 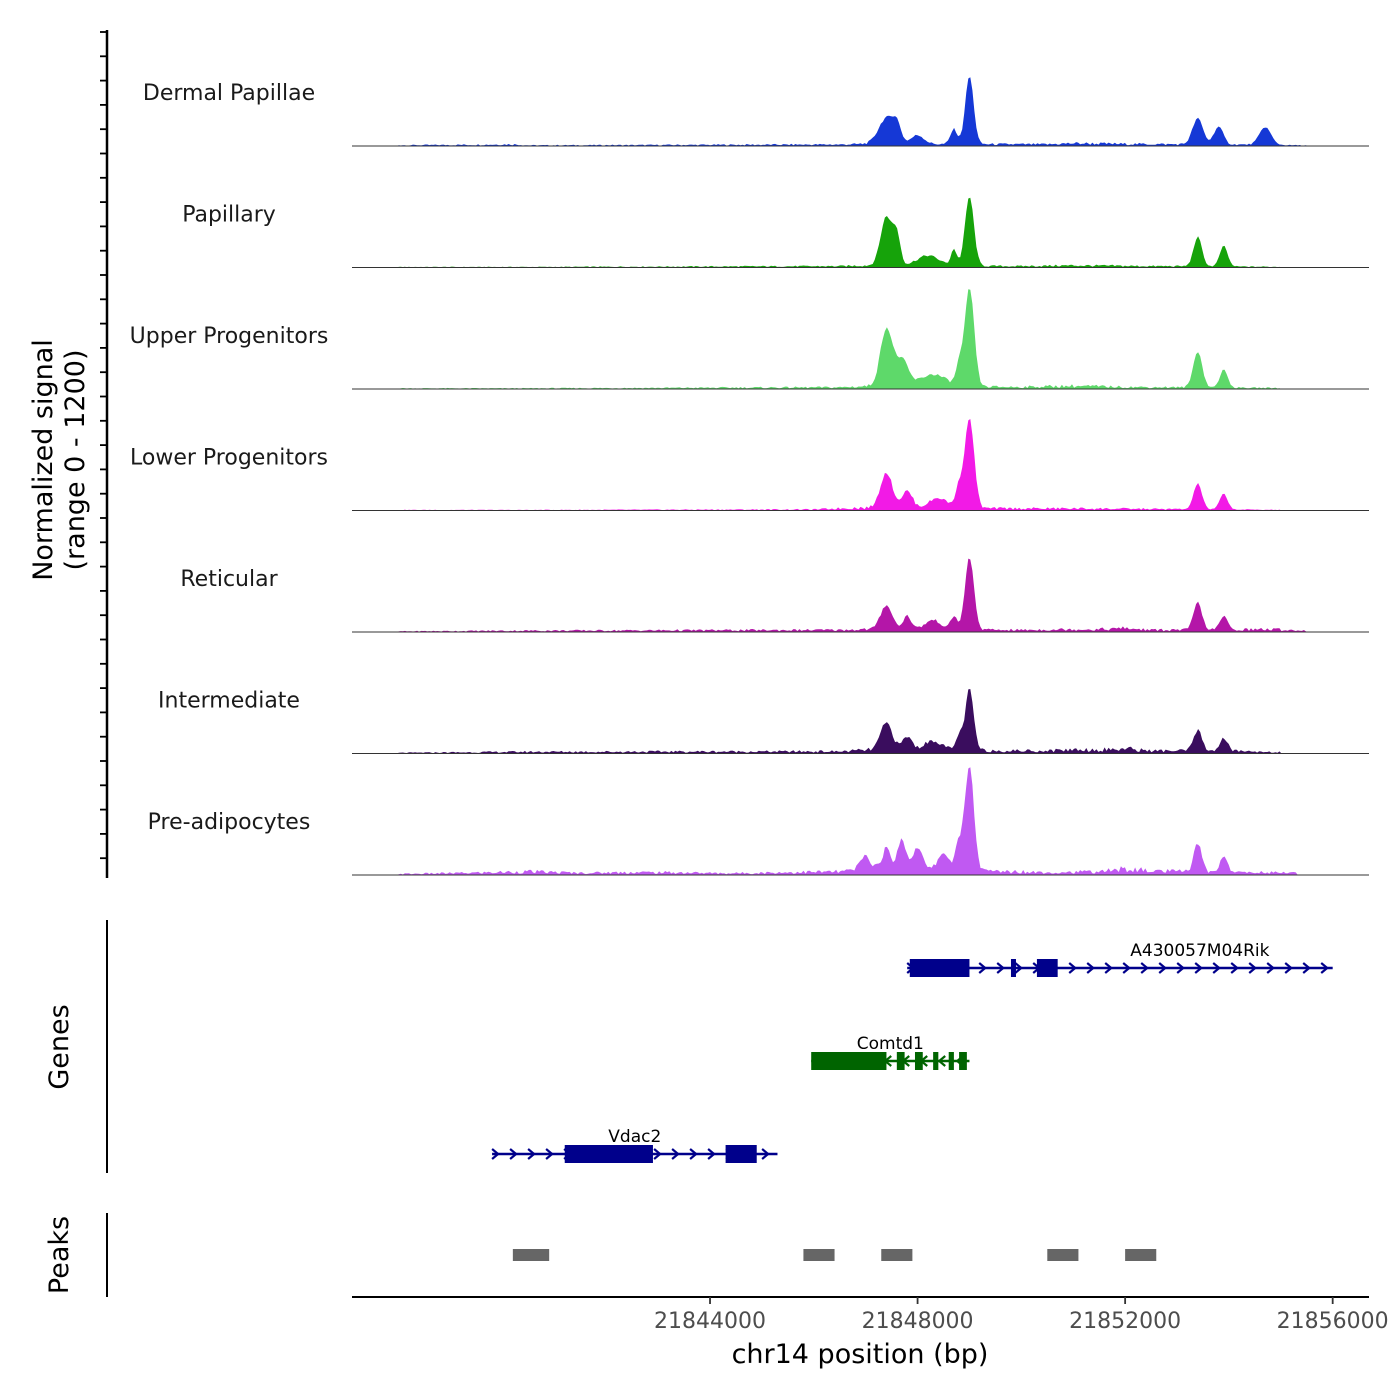 What do you see at coordinates (229, 215) in the screenshot?
I see `track-label: Papillary` at bounding box center [229, 215].